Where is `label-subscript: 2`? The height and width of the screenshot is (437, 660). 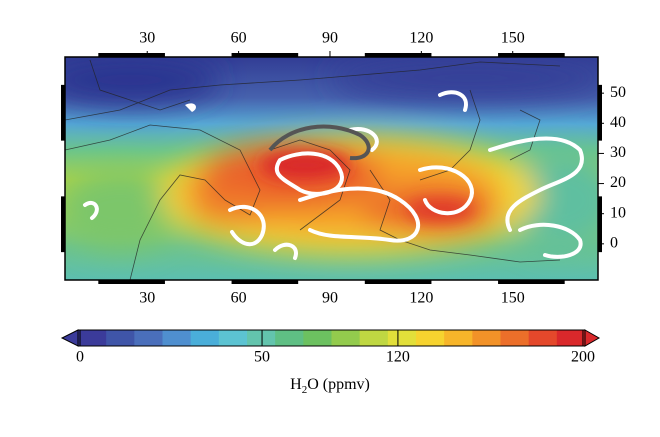
label-subscript: 2 is located at coordinates (305, 390).